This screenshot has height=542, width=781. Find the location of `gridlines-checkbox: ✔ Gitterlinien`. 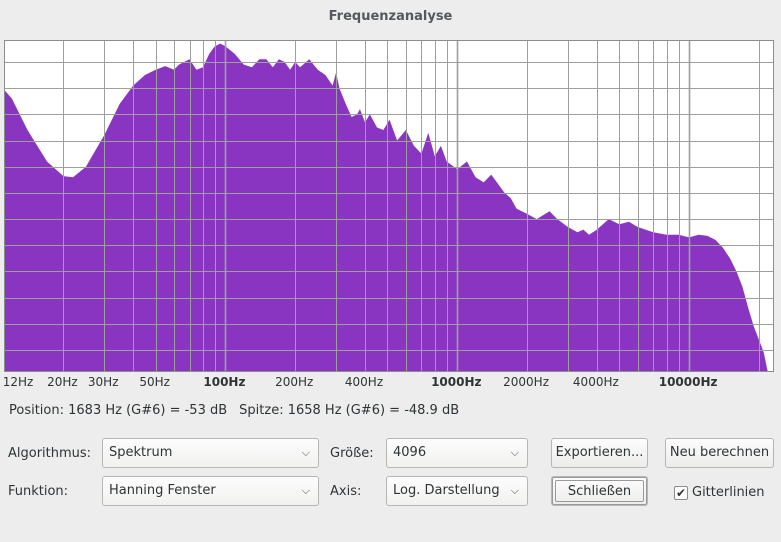

gridlines-checkbox: ✔ Gitterlinien is located at coordinates (719, 494).